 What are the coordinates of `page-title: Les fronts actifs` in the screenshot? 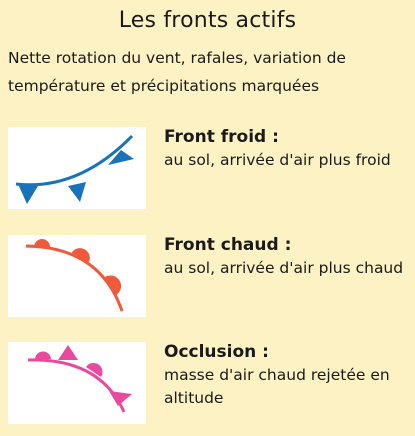 It's located at (207, 20).